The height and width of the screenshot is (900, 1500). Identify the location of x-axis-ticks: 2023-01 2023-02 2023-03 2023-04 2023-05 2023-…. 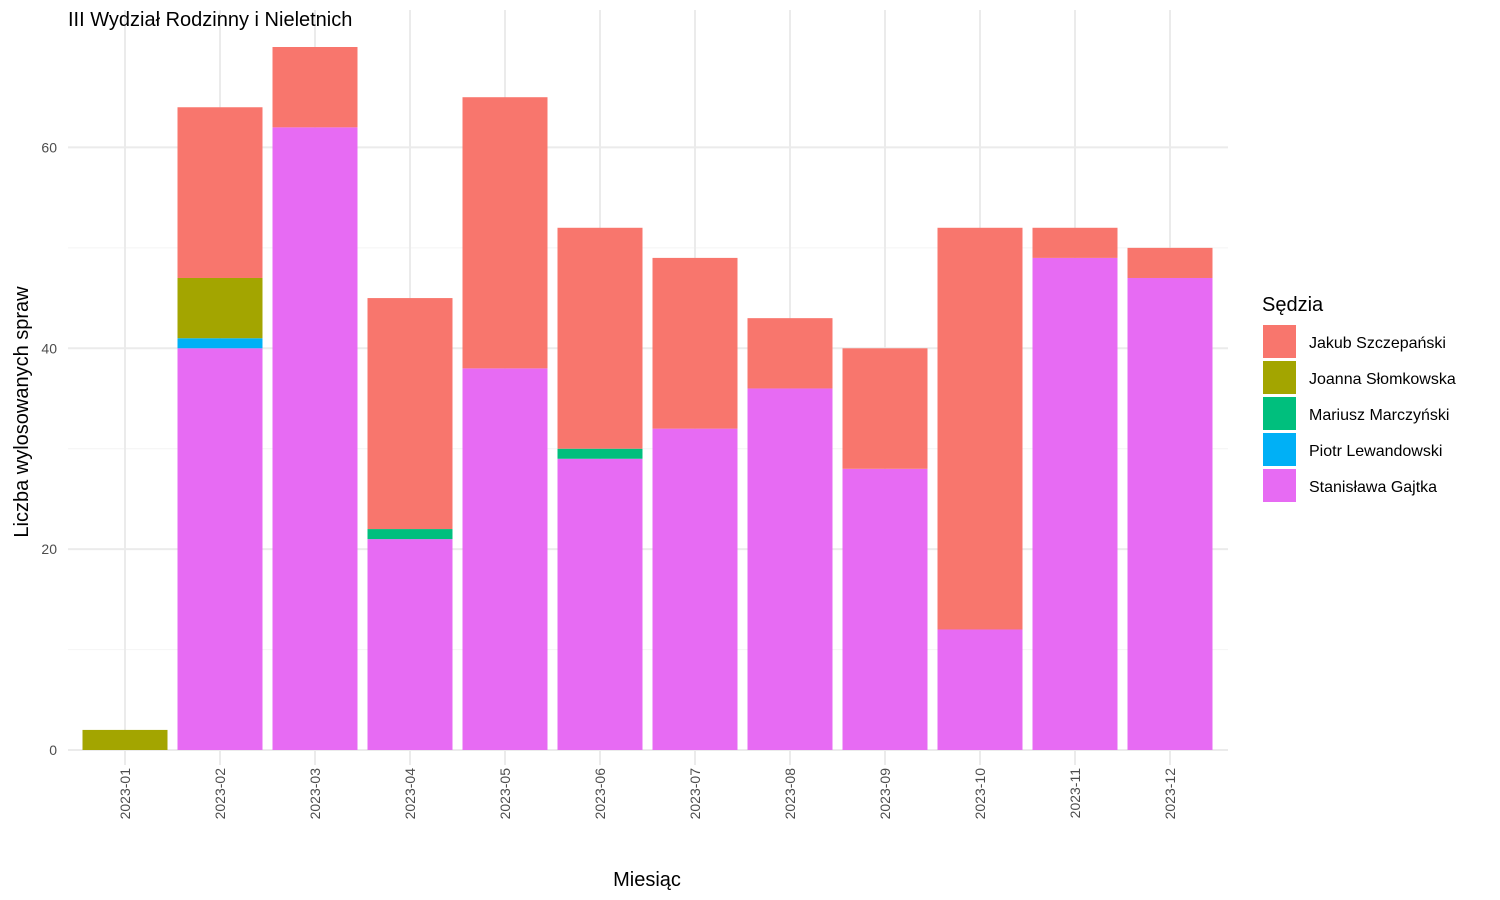
(647, 794).